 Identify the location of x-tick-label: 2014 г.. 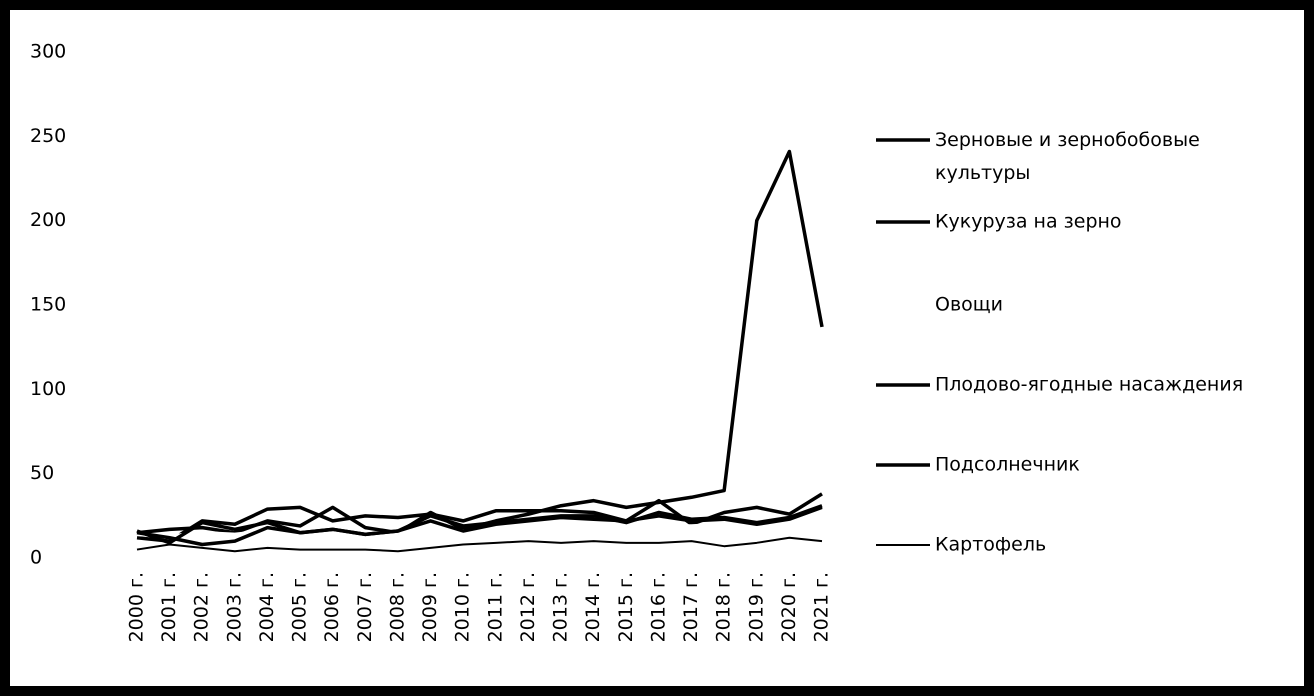
(593, 607).